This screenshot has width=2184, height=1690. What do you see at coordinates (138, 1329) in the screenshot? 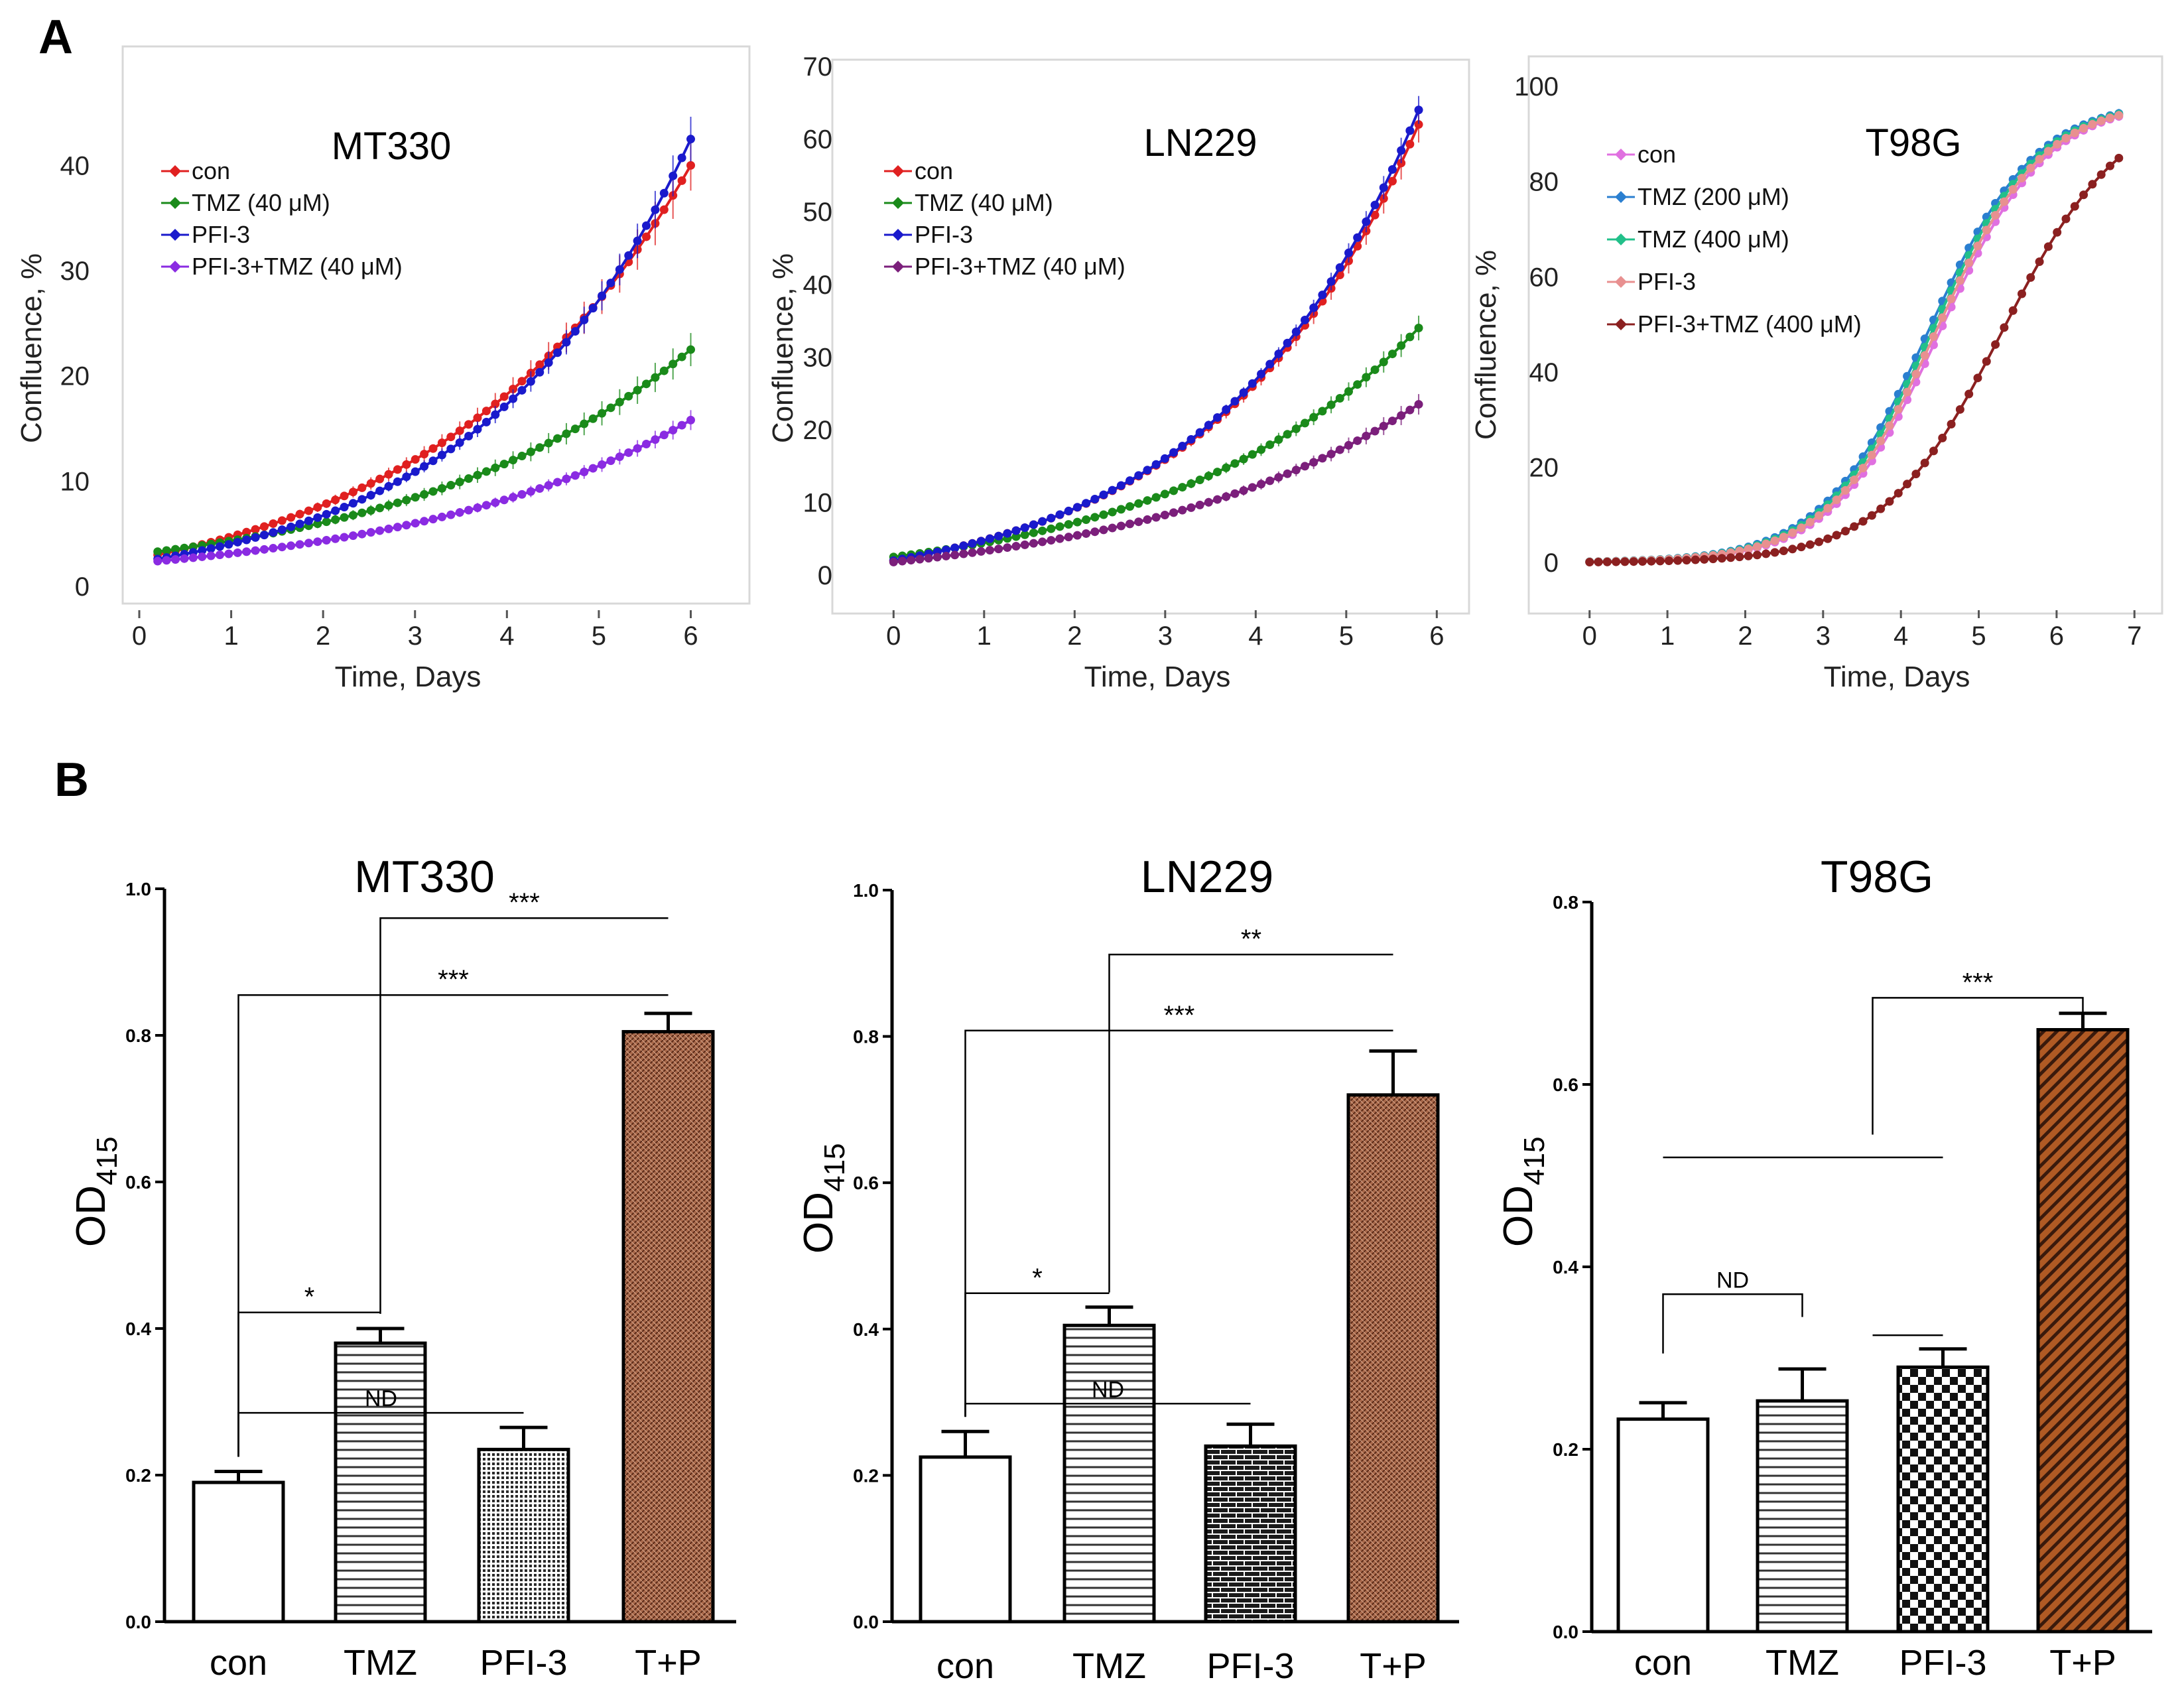
I see `y-tick-label-mt330: 0.4` at bounding box center [138, 1329].